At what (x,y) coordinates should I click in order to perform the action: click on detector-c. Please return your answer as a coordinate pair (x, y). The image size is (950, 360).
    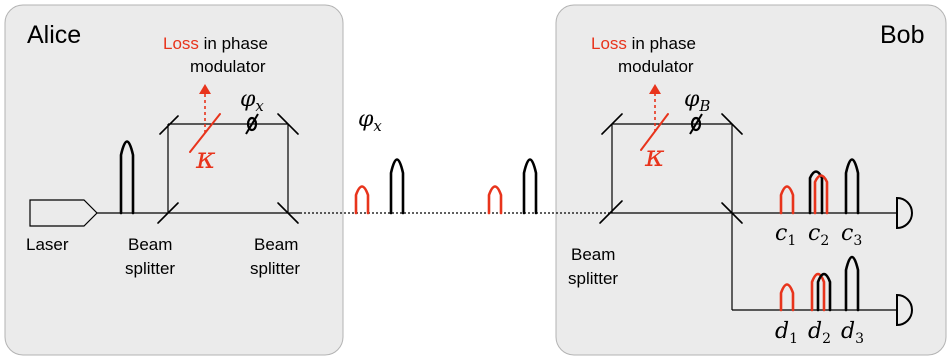
    Looking at the image, I should click on (904, 213).